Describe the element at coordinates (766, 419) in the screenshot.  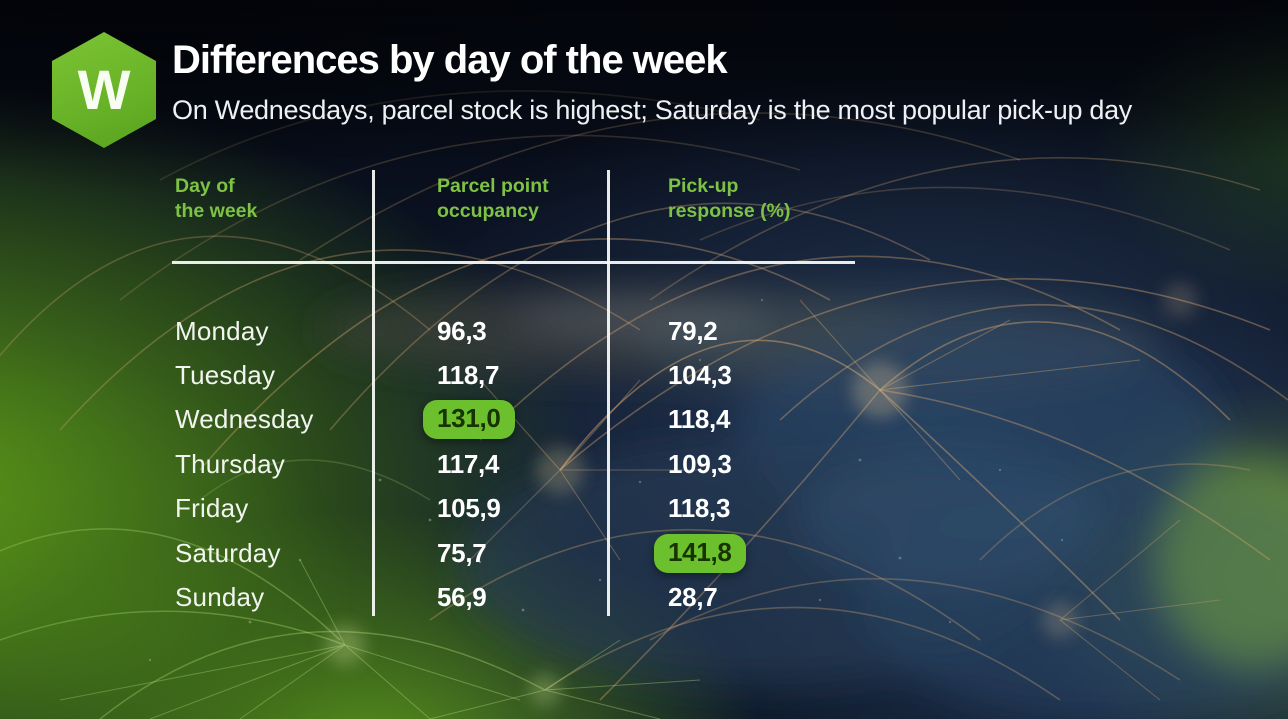
I see `pickup-cell: 118,4` at that location.